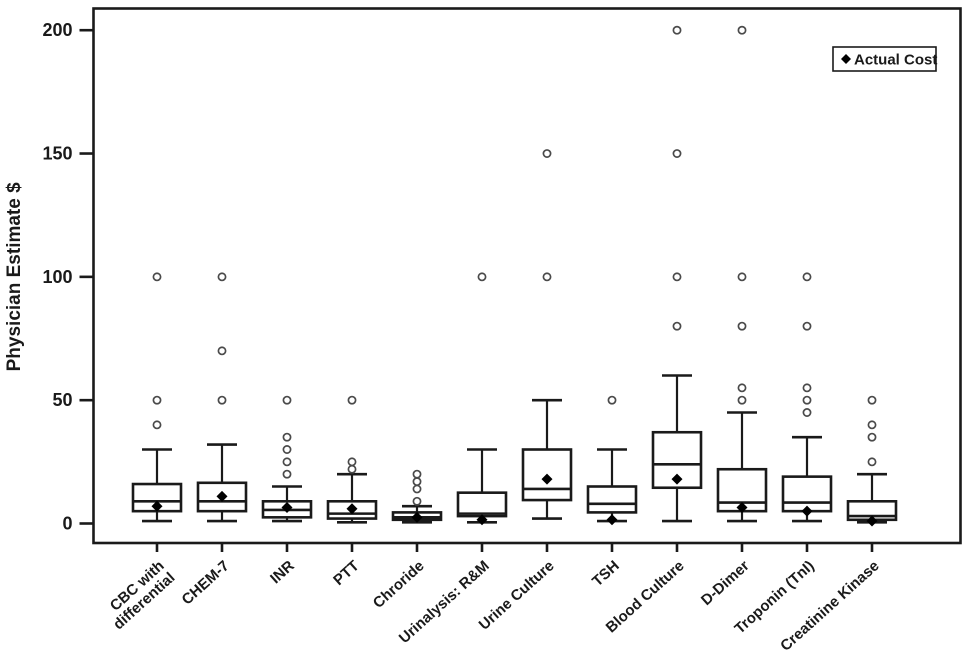  Describe the element at coordinates (846, 59) in the screenshot. I see `legend-diamond-icon` at that location.